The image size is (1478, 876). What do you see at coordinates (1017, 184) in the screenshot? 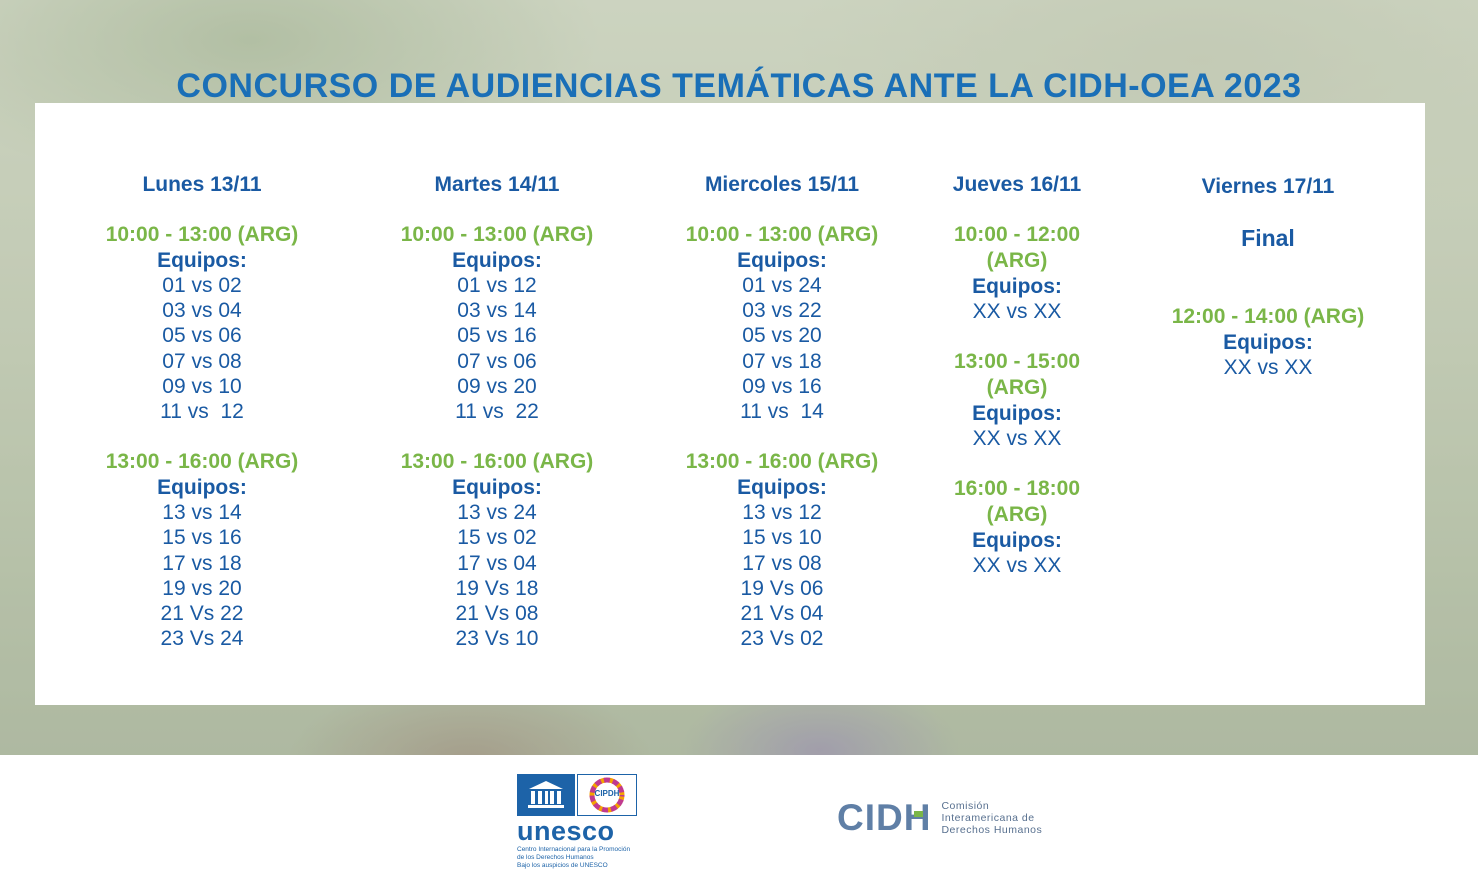
I see `day-header: Jueves 16/11` at bounding box center [1017, 184].